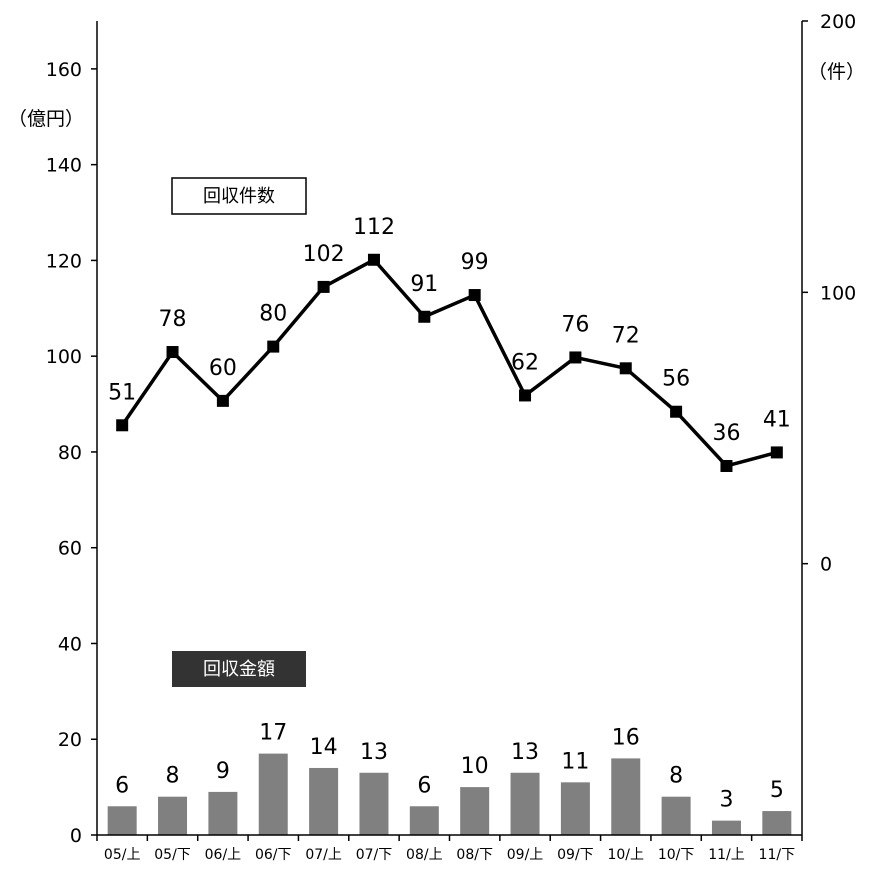 The height and width of the screenshot is (869, 881). What do you see at coordinates (726, 855) in the screenshot?
I see `x-axis-tick-label: 11/上` at bounding box center [726, 855].